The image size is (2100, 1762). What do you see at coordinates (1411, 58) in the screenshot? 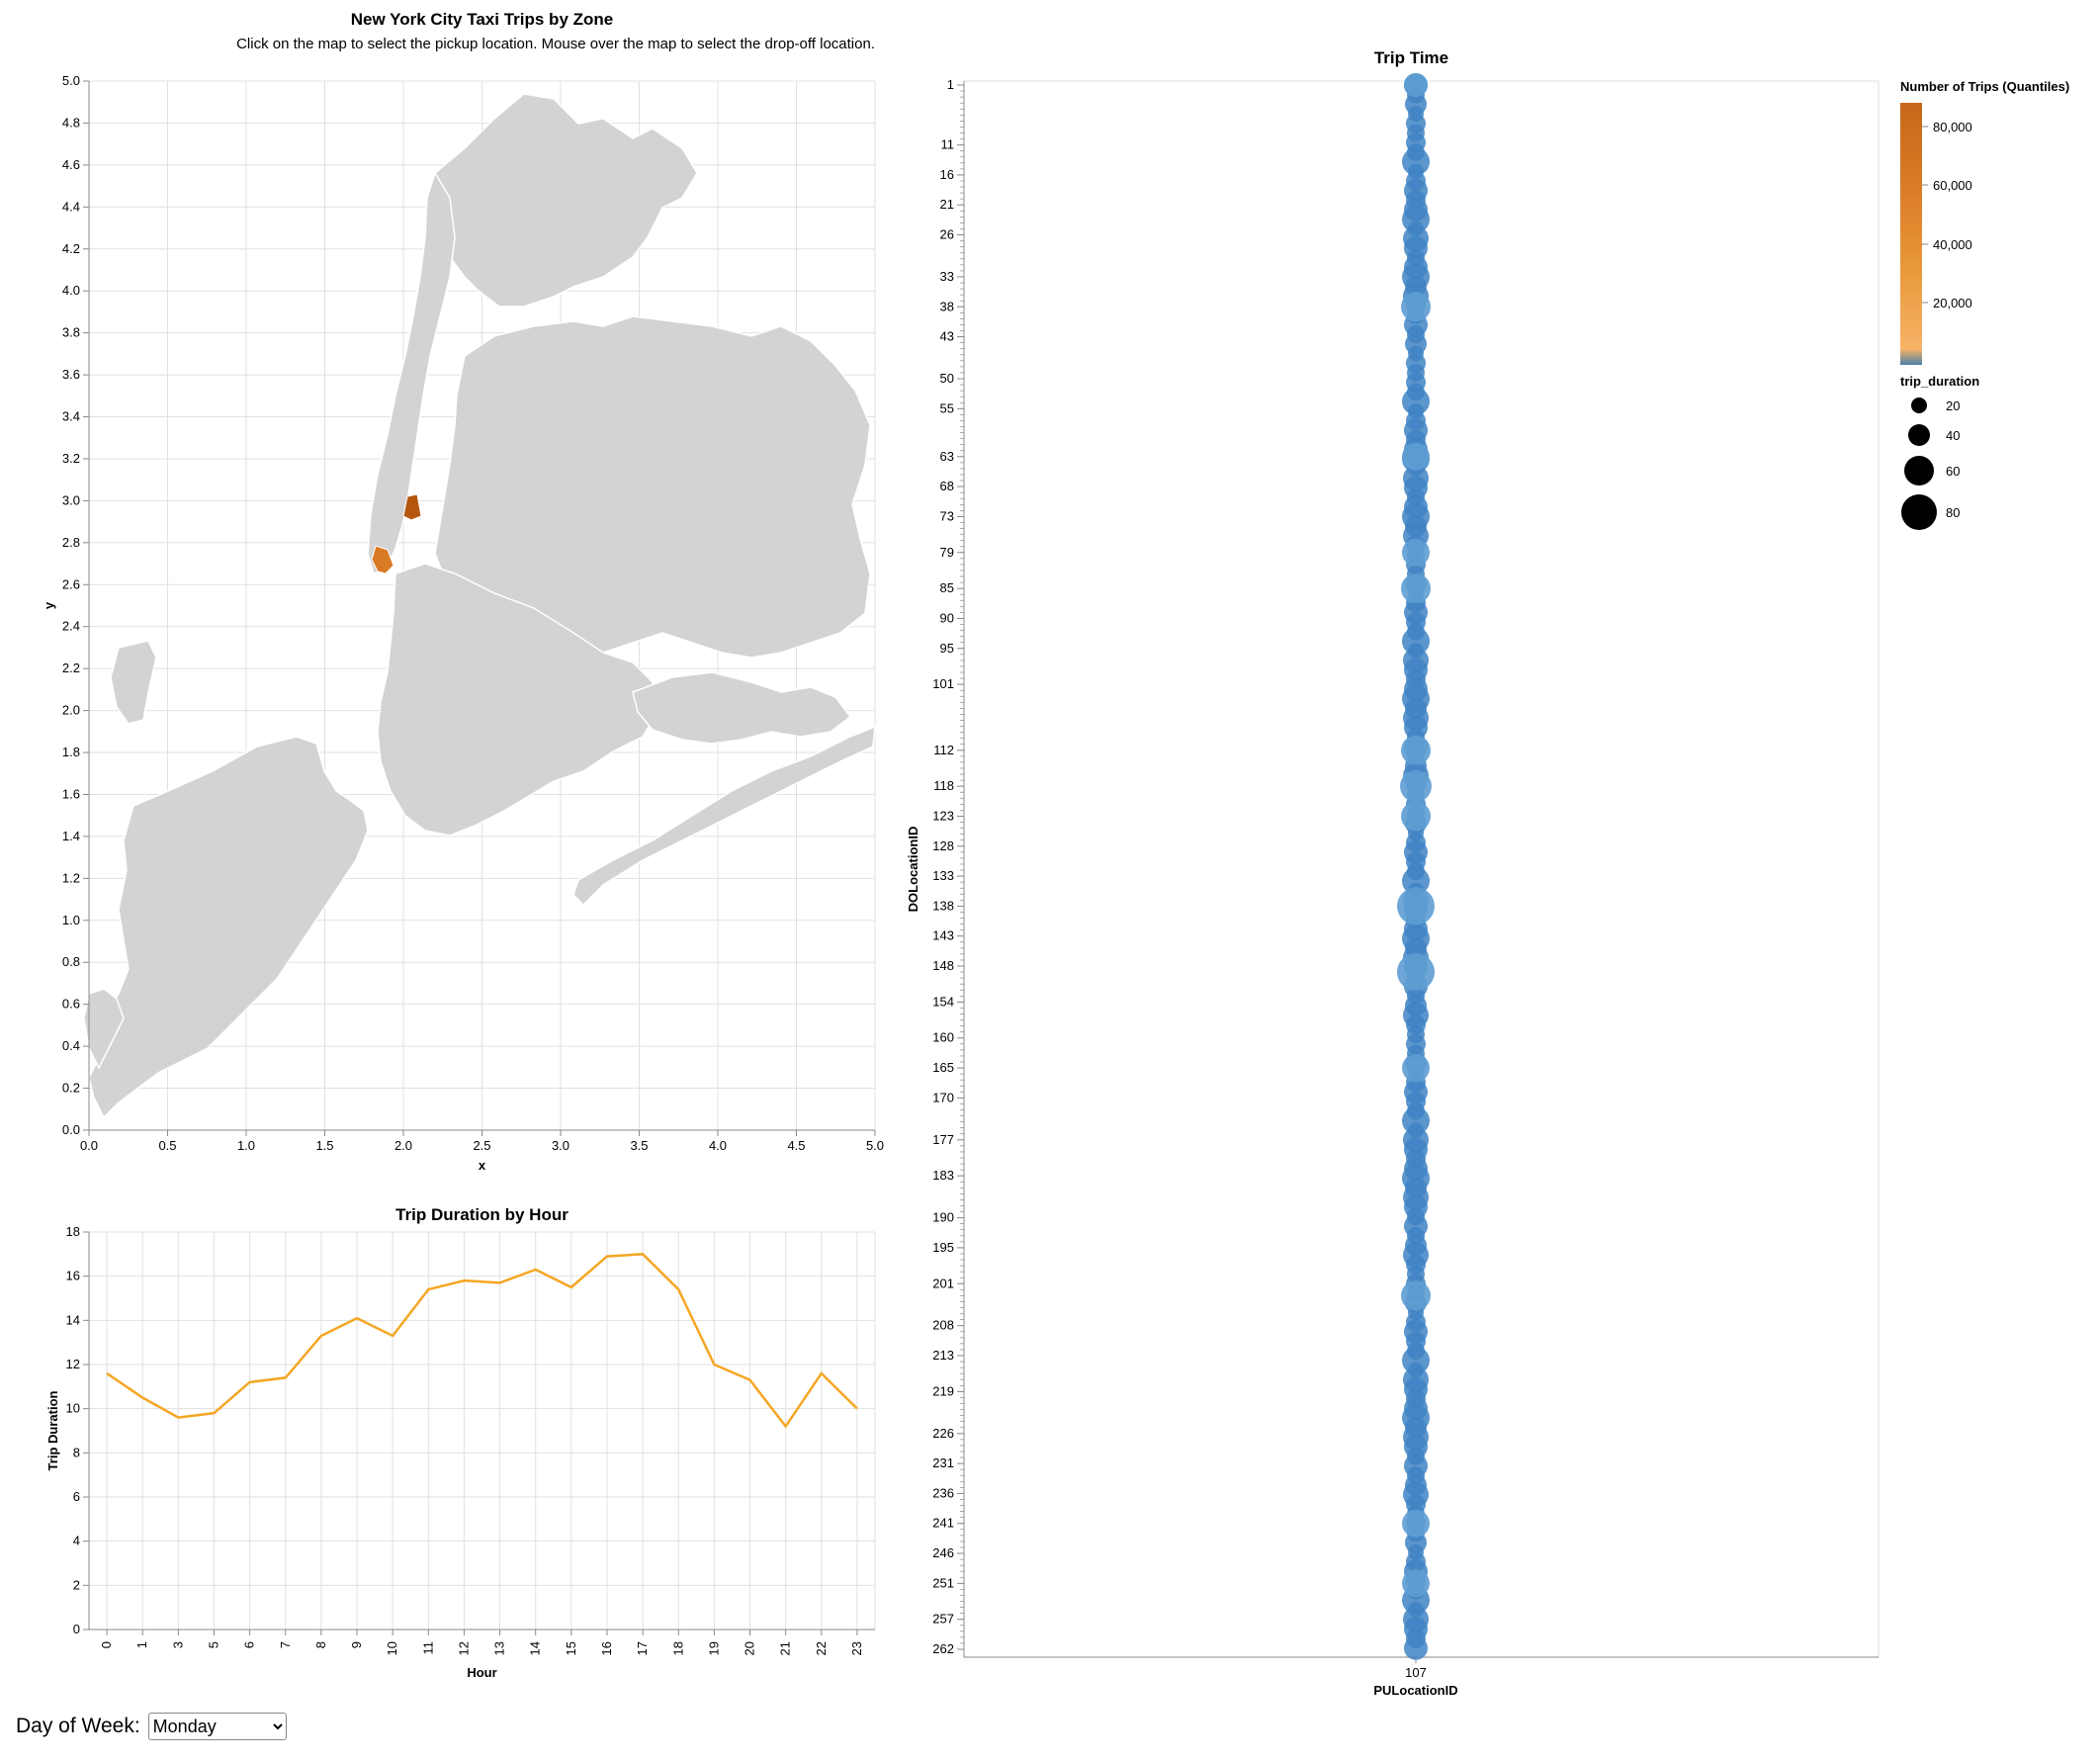
I see `trip-time-title: Trip Time` at bounding box center [1411, 58].